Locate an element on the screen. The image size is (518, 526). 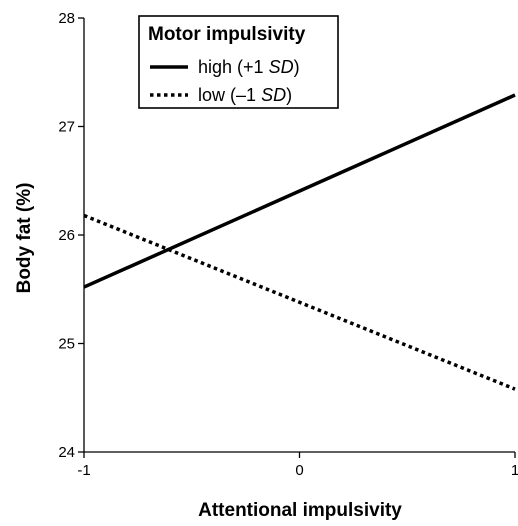
legend-label-low: low (–1 SD) is located at coordinates (245, 95).